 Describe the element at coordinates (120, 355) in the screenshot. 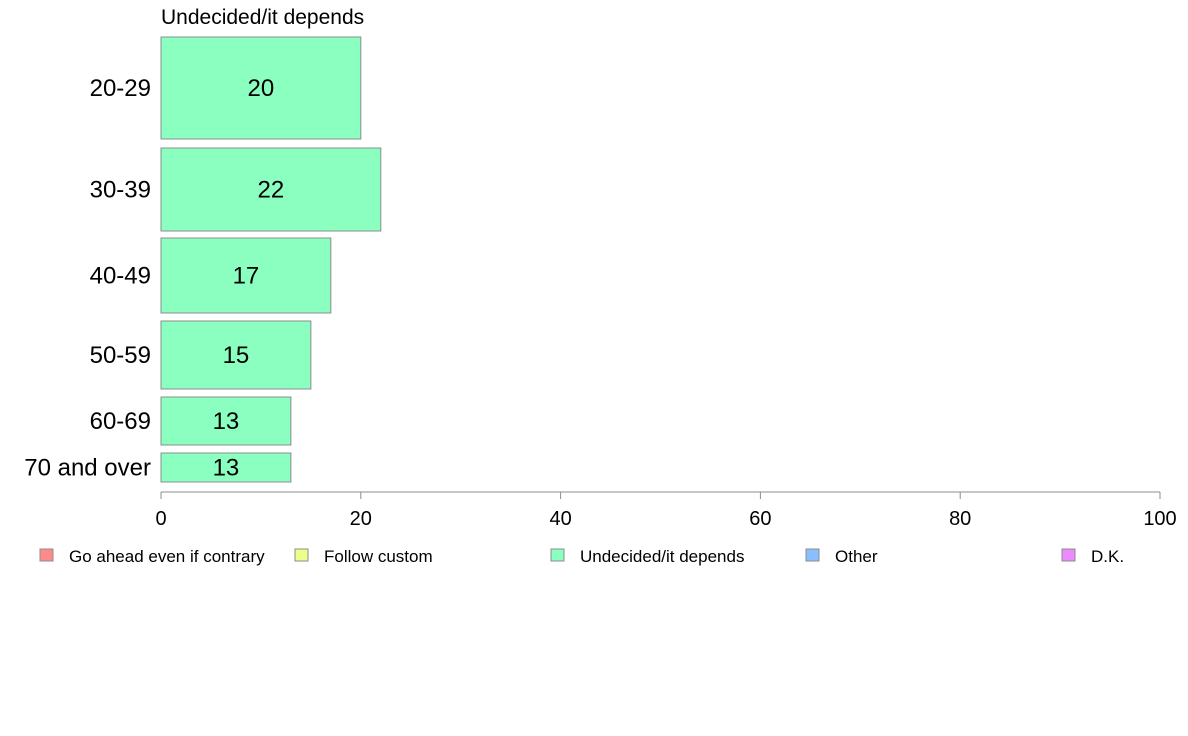

I see `category-label: 50-59` at that location.